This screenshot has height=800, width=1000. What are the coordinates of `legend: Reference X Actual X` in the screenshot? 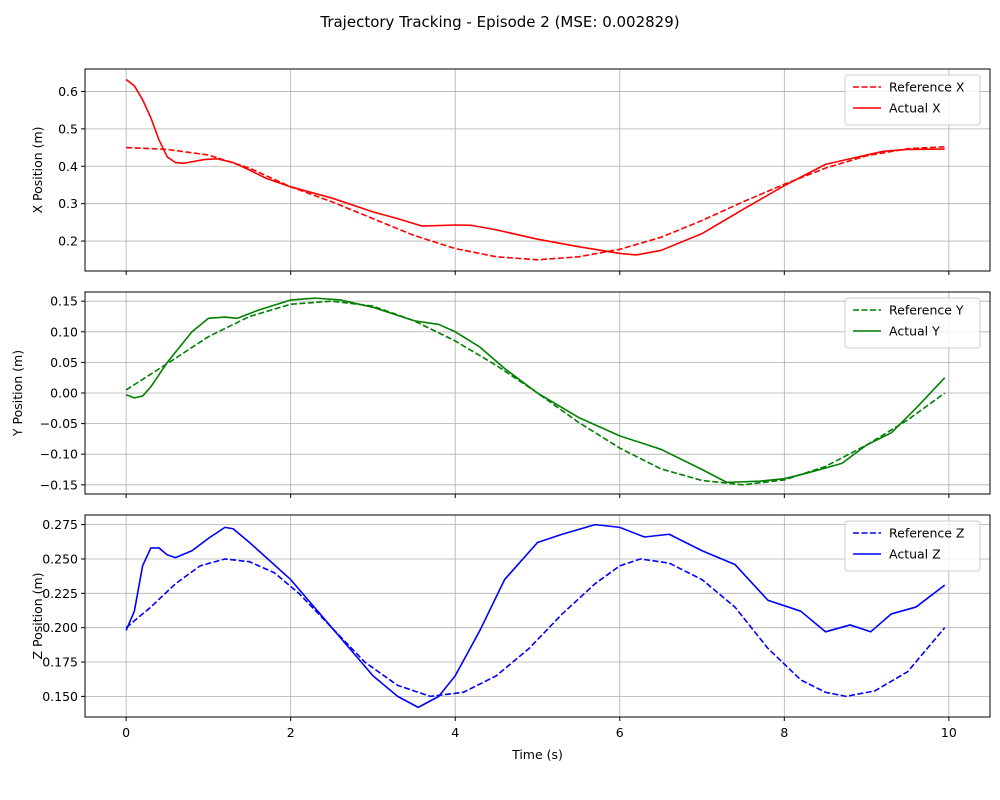 It's located at (912, 100).